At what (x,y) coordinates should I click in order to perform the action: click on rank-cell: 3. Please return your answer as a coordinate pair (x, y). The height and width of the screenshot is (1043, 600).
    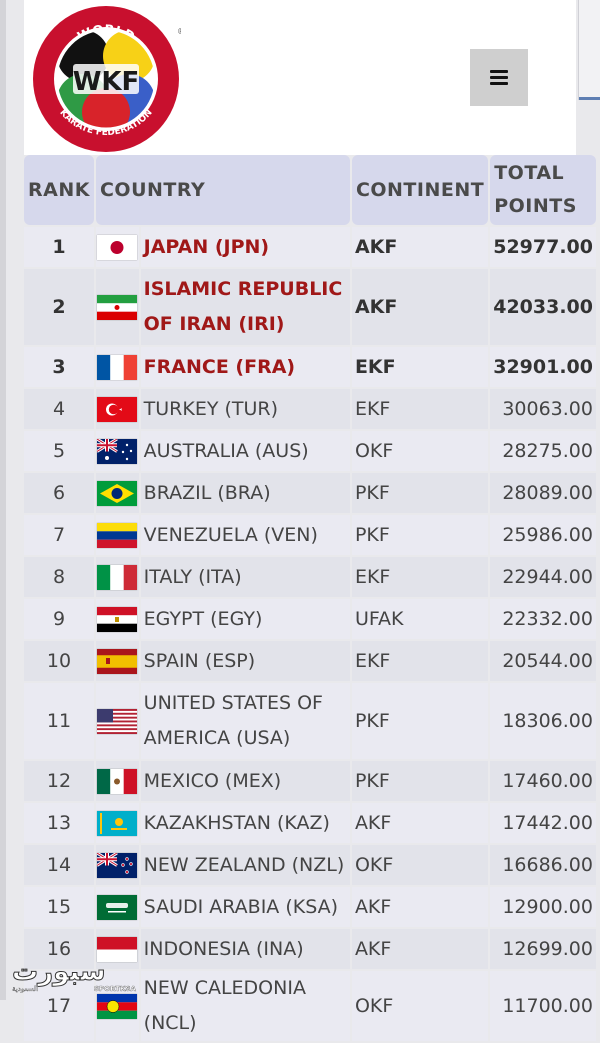
    Looking at the image, I should click on (59, 367).